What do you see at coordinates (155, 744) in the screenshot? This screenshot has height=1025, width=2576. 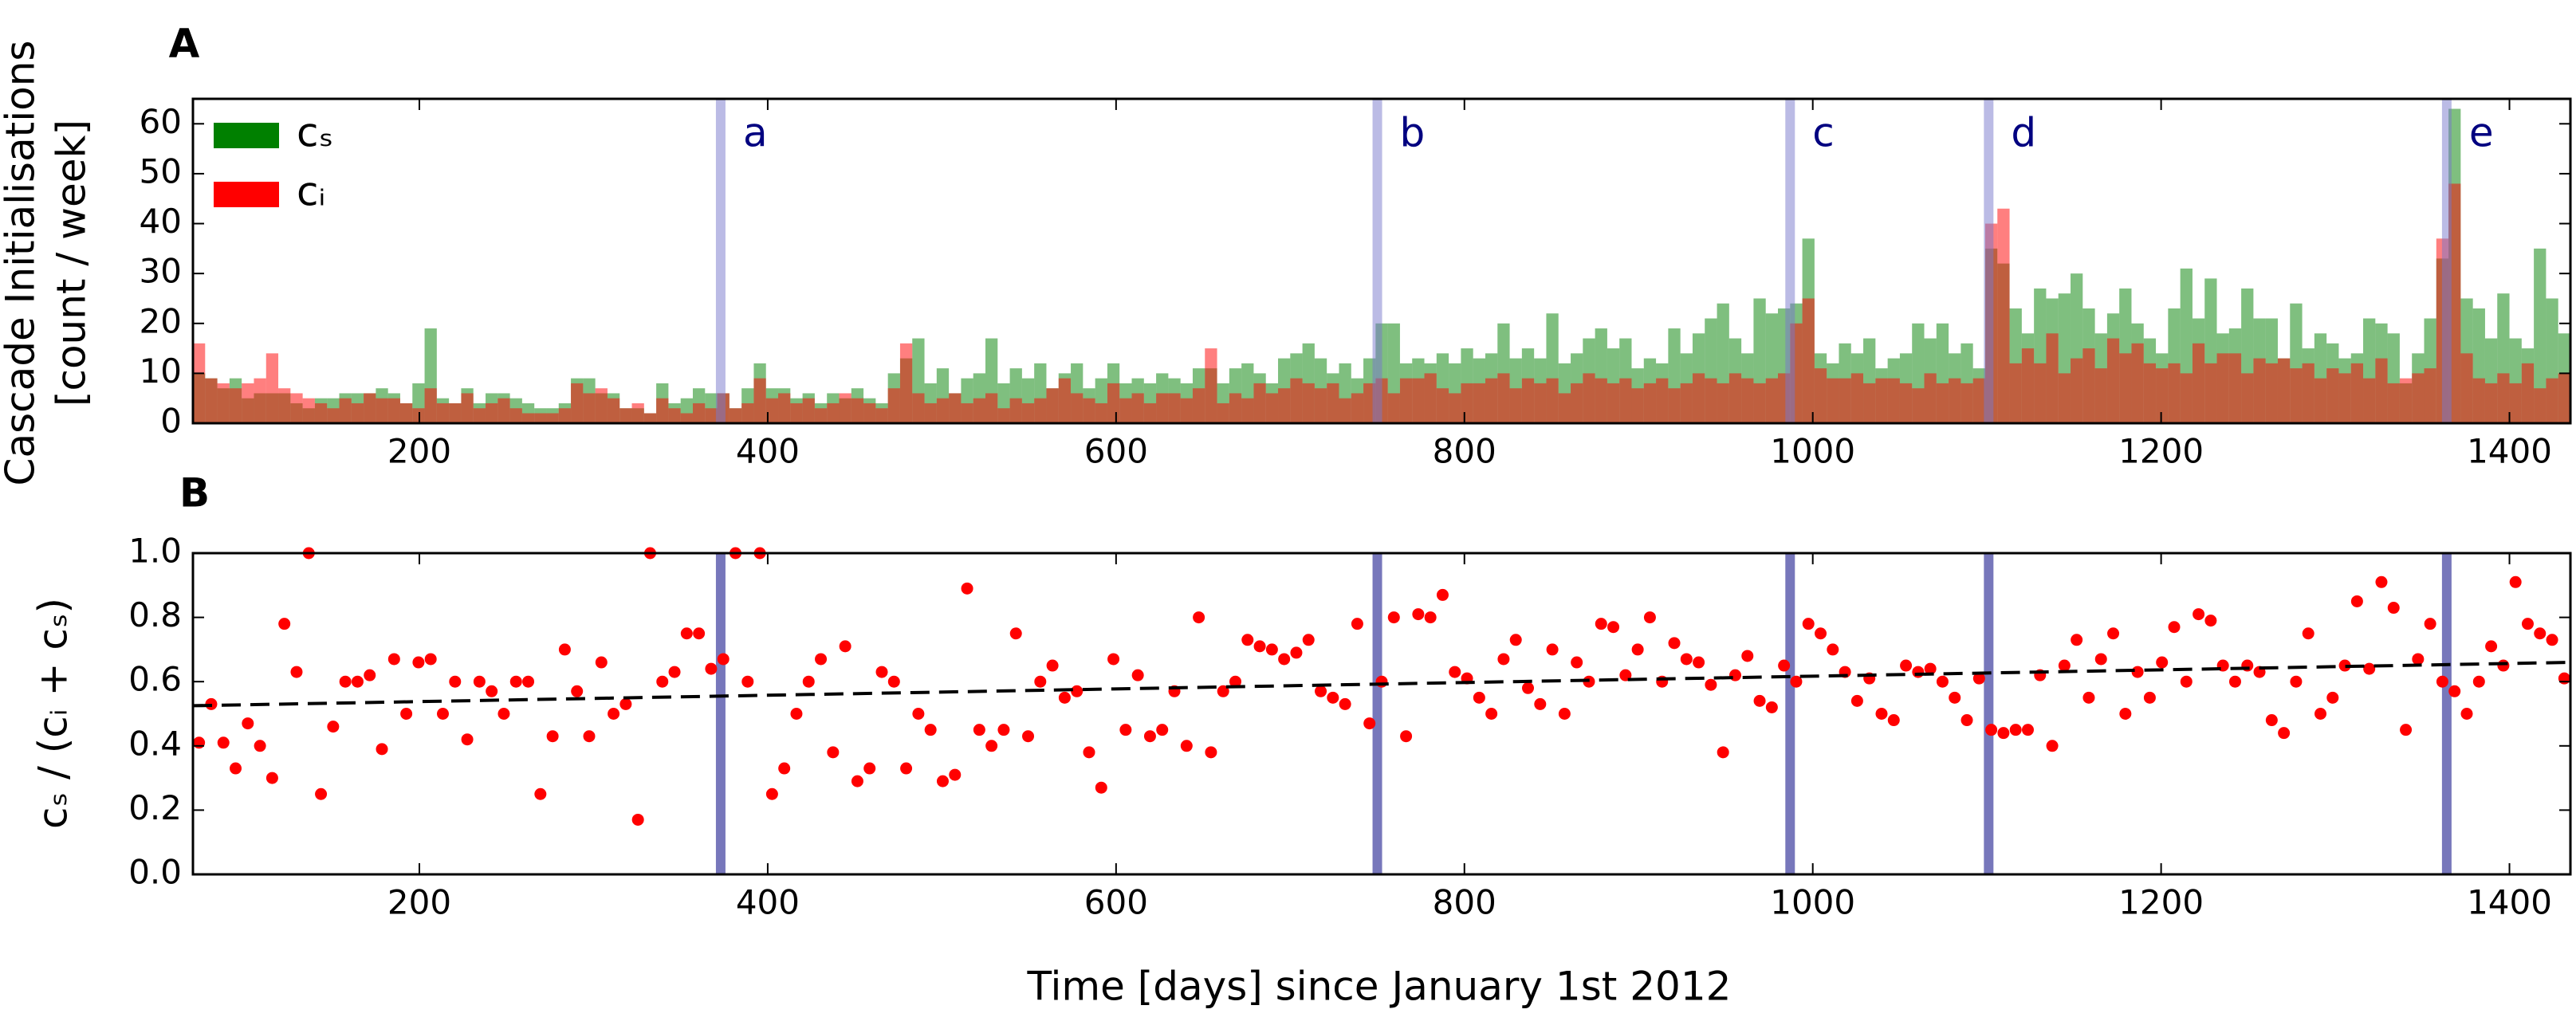 I see `y-tick-label: 0.4` at bounding box center [155, 744].